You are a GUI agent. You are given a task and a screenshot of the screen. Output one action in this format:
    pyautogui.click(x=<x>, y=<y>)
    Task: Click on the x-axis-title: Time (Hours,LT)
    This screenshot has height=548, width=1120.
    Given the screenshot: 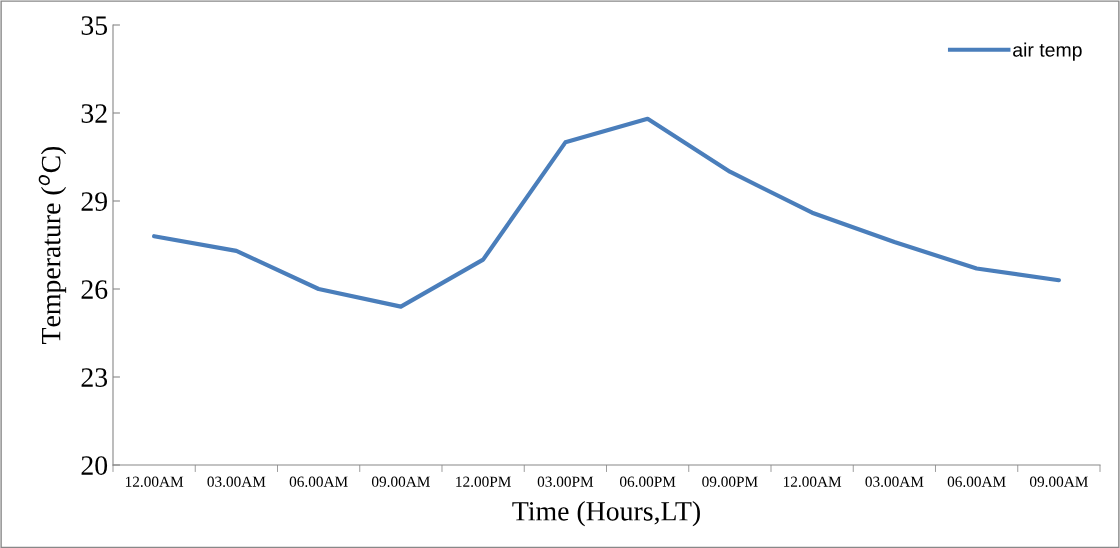 What is the action you would take?
    pyautogui.click(x=606, y=514)
    